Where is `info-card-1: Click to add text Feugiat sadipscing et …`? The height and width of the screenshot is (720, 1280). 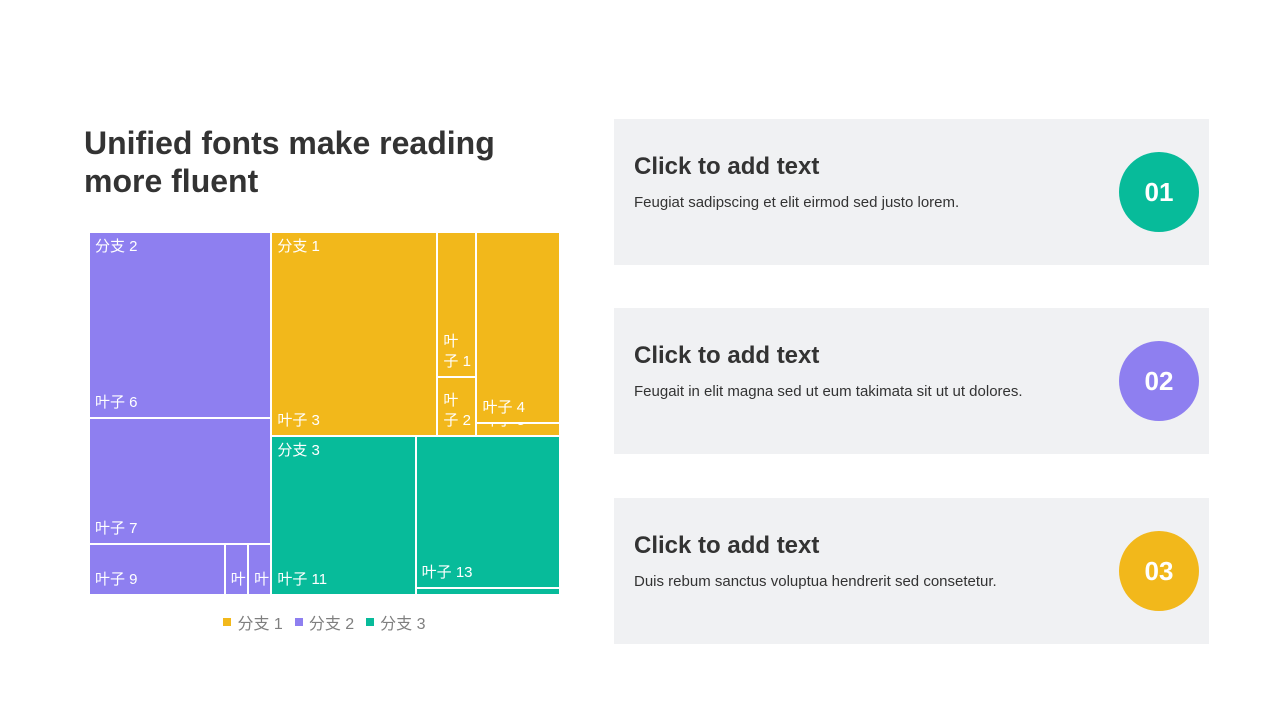
info-card-1: Click to add text Feugiat sadipscing et … is located at coordinates (911, 192).